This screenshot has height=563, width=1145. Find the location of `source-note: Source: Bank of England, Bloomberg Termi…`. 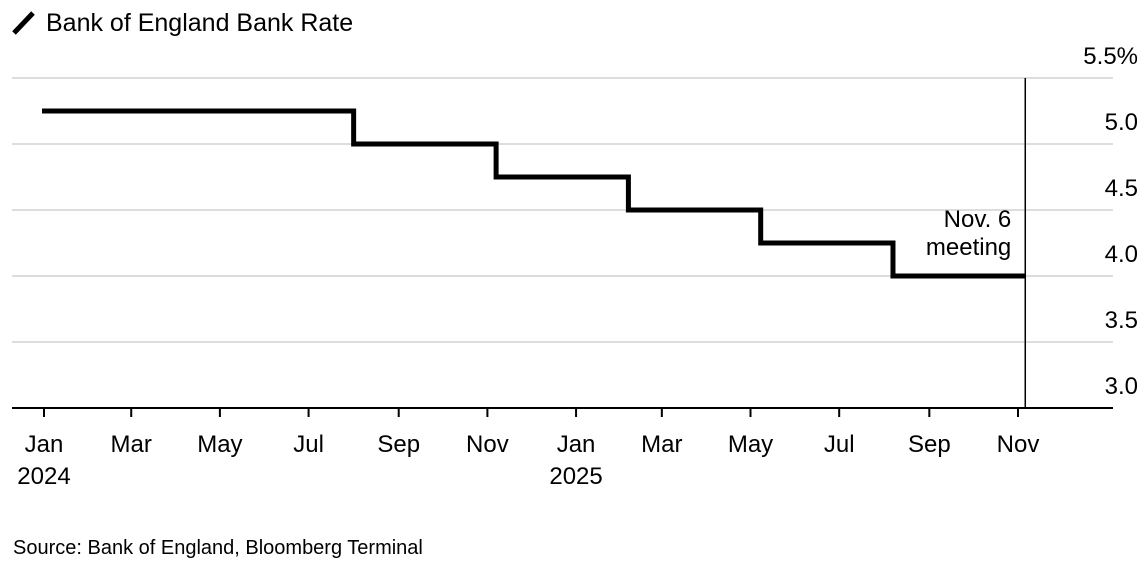

source-note: Source: Bank of England, Bloomberg Termi… is located at coordinates (218, 548).